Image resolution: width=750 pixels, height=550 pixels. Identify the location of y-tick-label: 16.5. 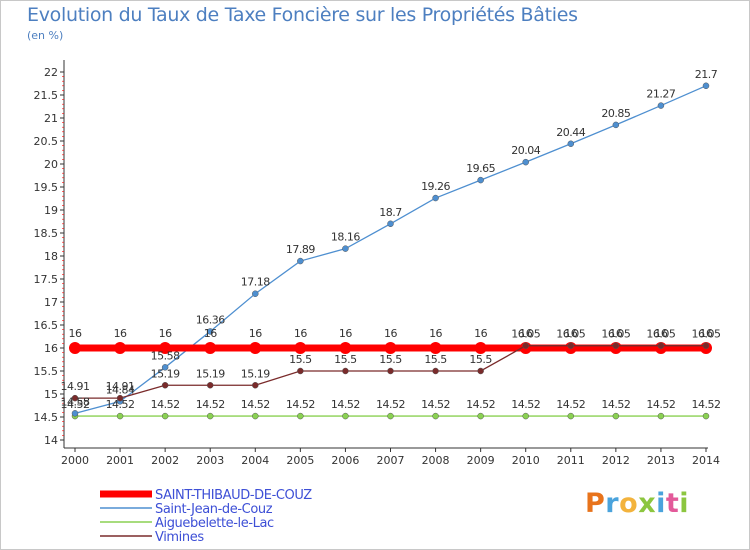
(46, 325).